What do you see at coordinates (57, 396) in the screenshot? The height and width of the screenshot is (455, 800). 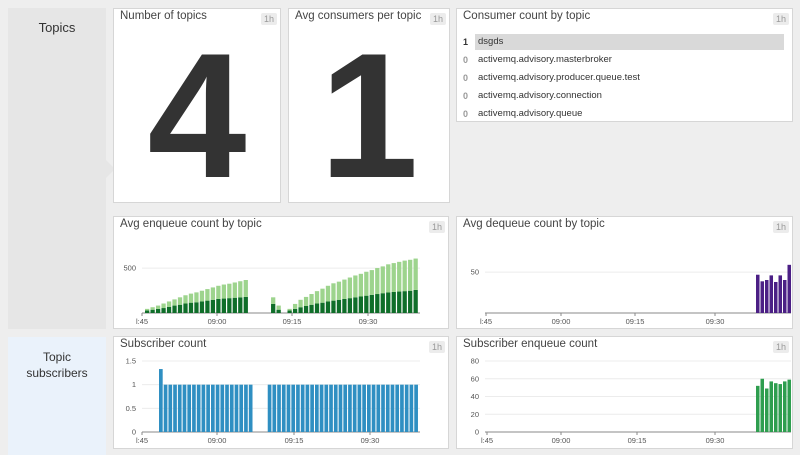 I see `group-topic-subscribers: Topic subscribers` at bounding box center [57, 396].